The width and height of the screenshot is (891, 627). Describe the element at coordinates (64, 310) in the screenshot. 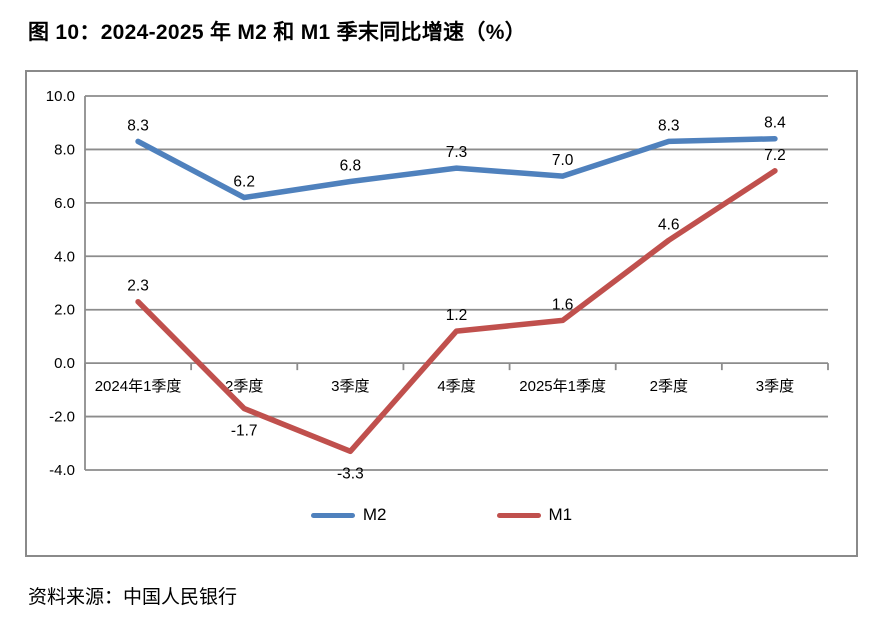

I see `y-axis-tick-label: 2.0` at that location.